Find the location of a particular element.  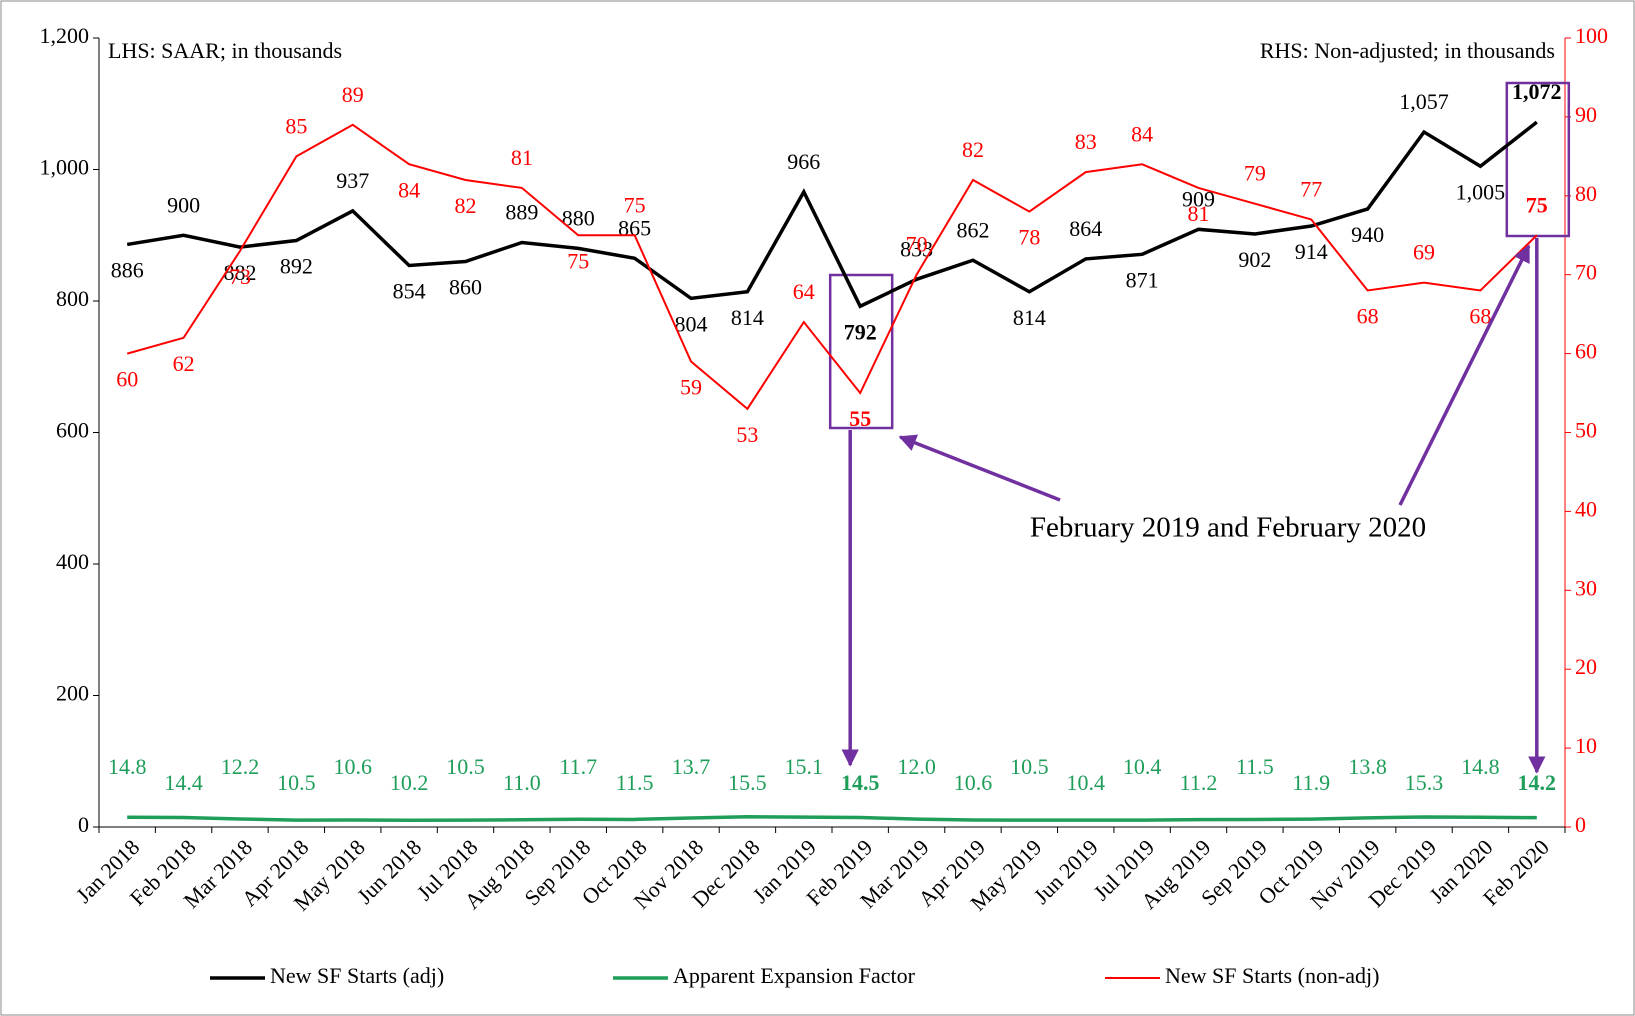

data-label: 13.8 is located at coordinates (1367, 766).